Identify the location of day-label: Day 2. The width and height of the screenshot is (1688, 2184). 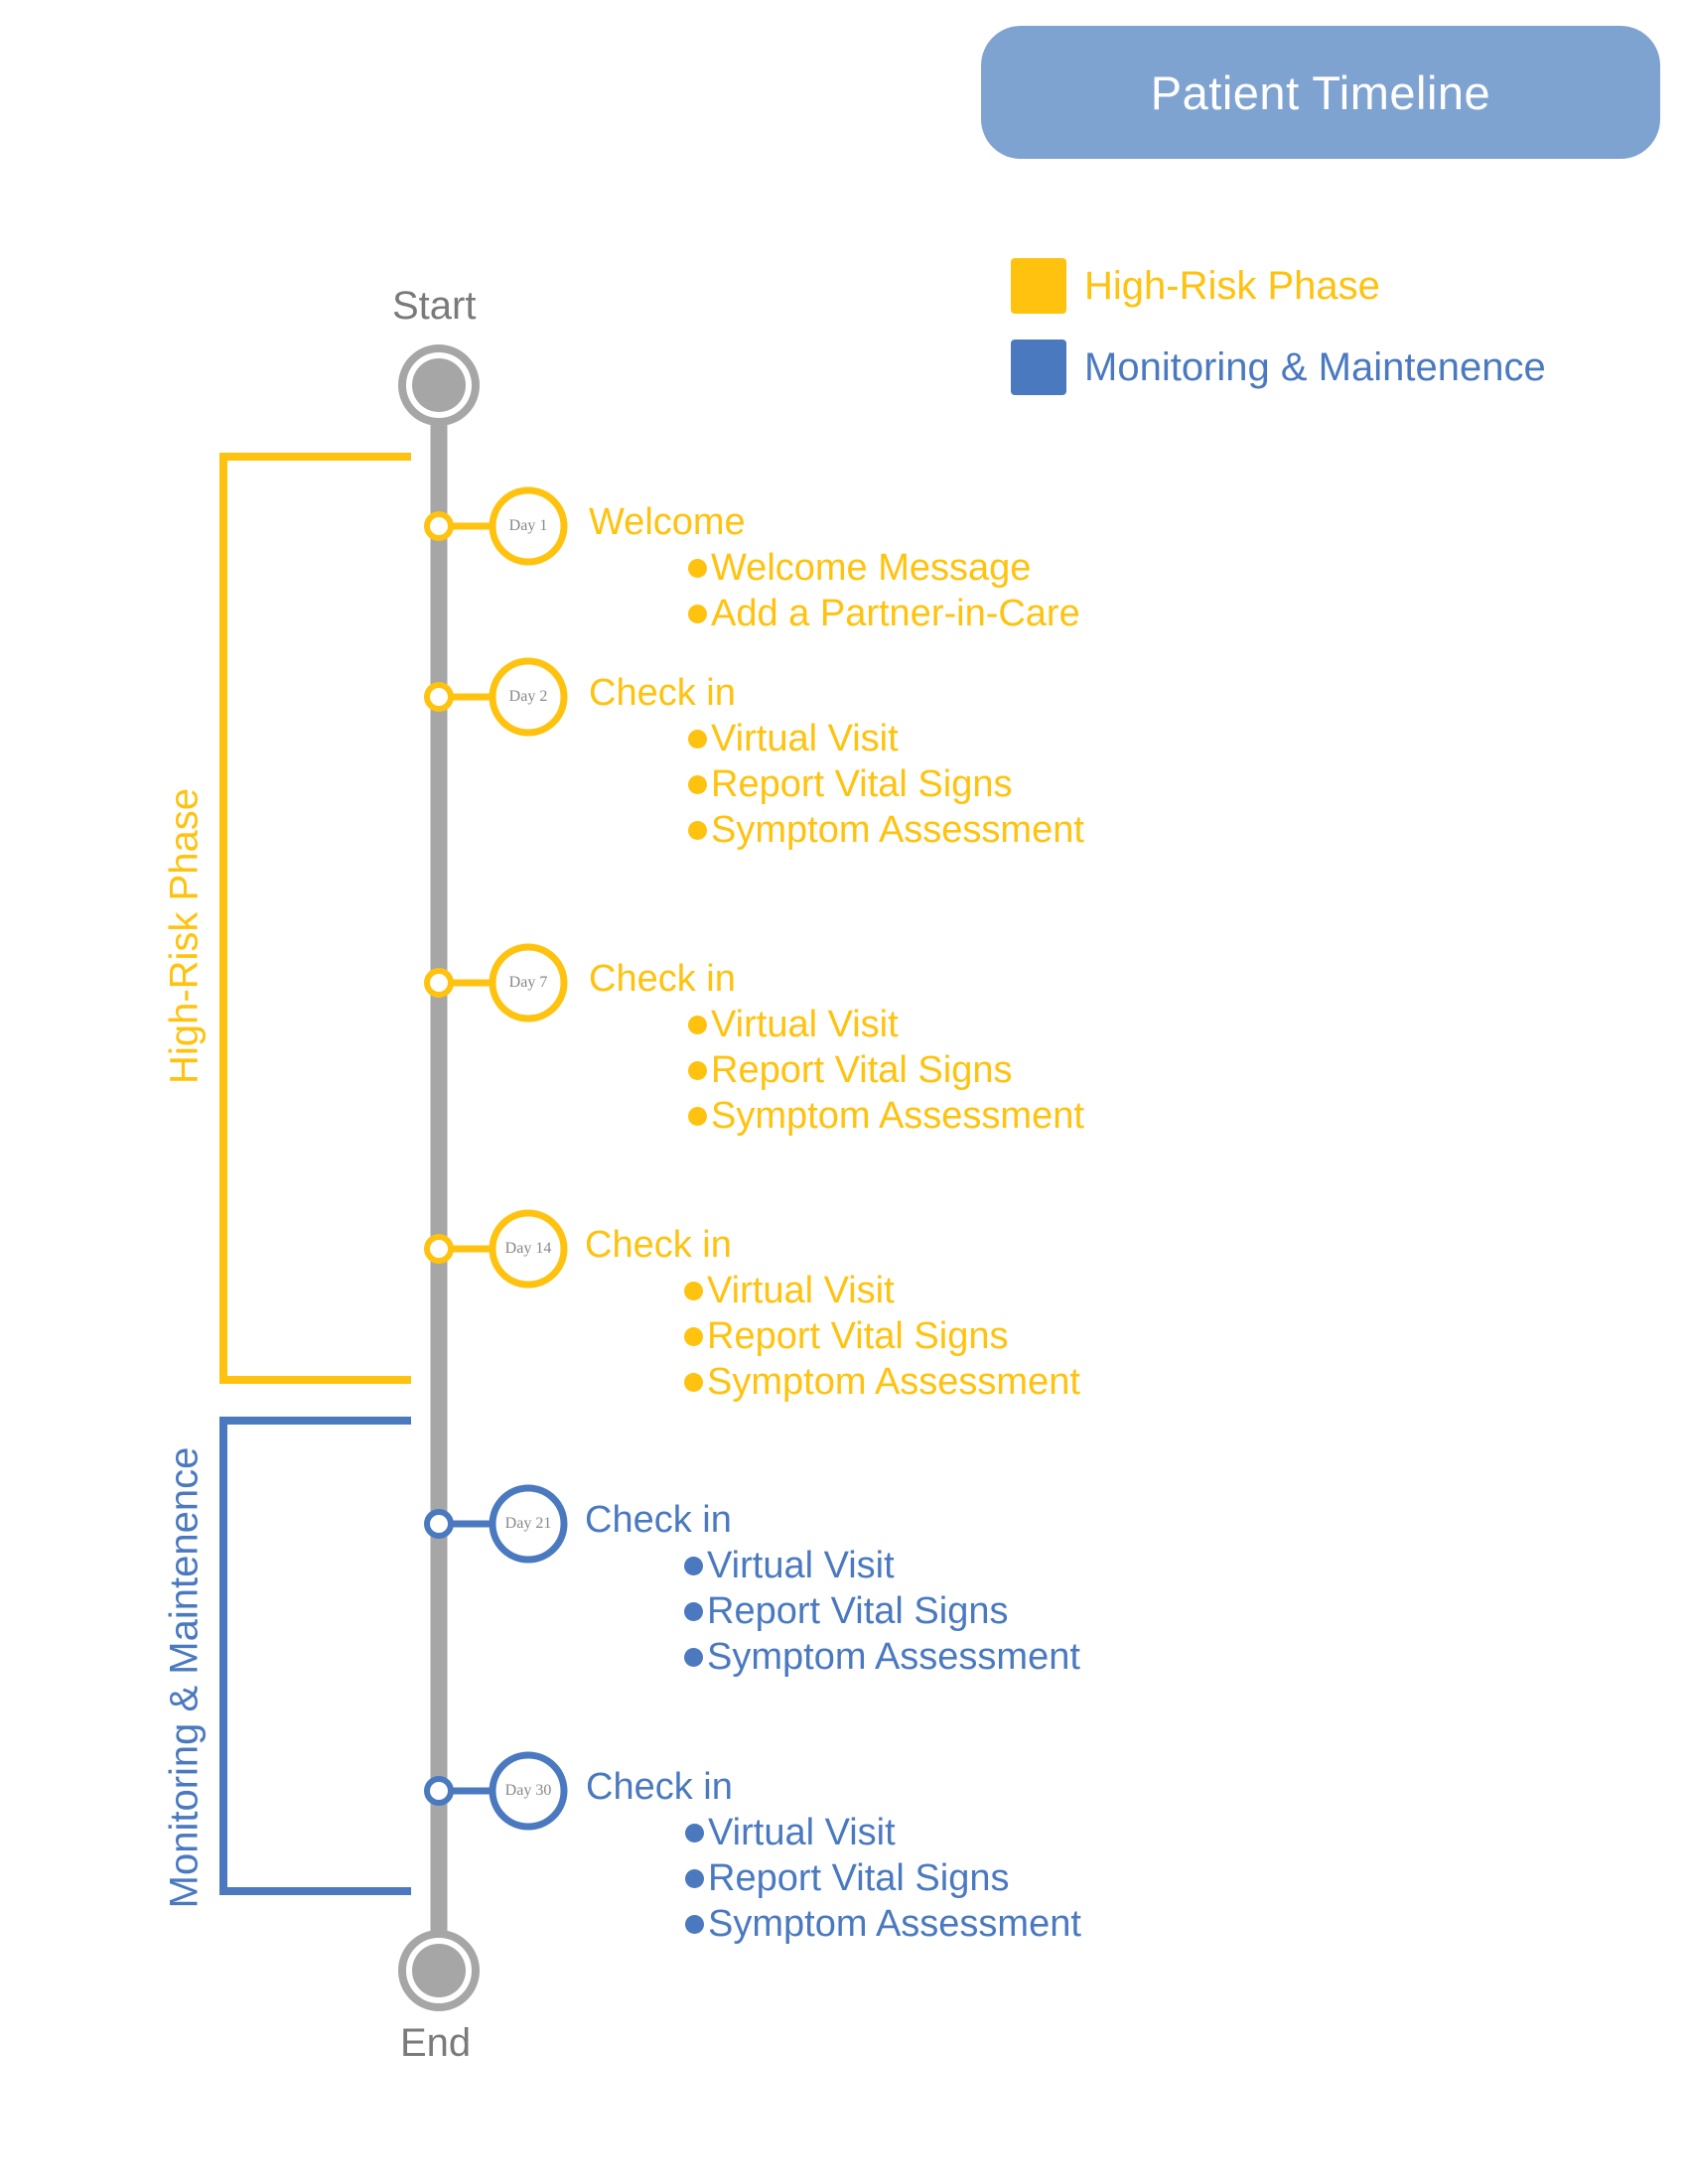
(528, 696).